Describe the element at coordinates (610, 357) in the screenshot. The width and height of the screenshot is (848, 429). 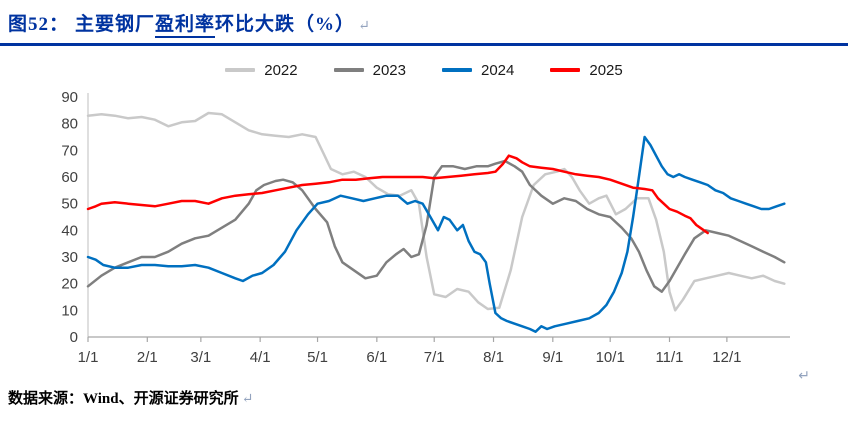
I see `x-tick-label: 10/1` at that location.